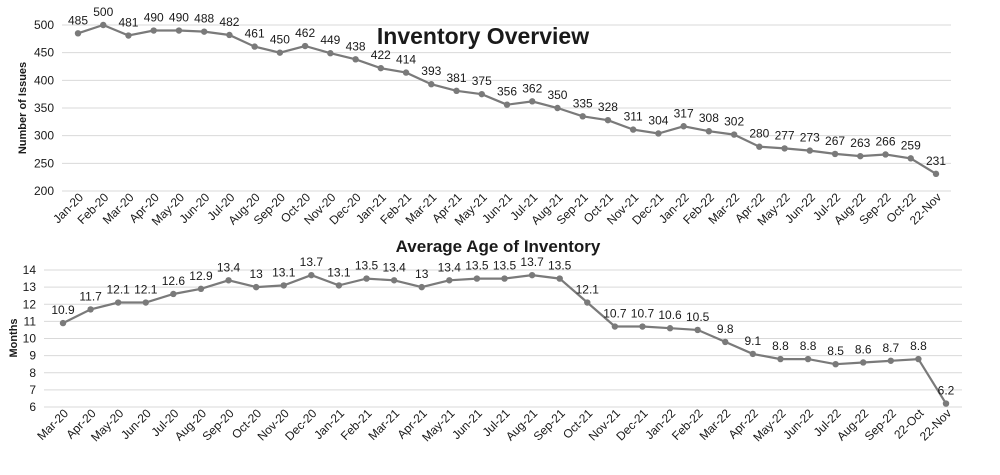 This screenshot has height=475, width=1000. Describe the element at coordinates (229, 22) in the screenshot. I see `data-label: 482` at that location.